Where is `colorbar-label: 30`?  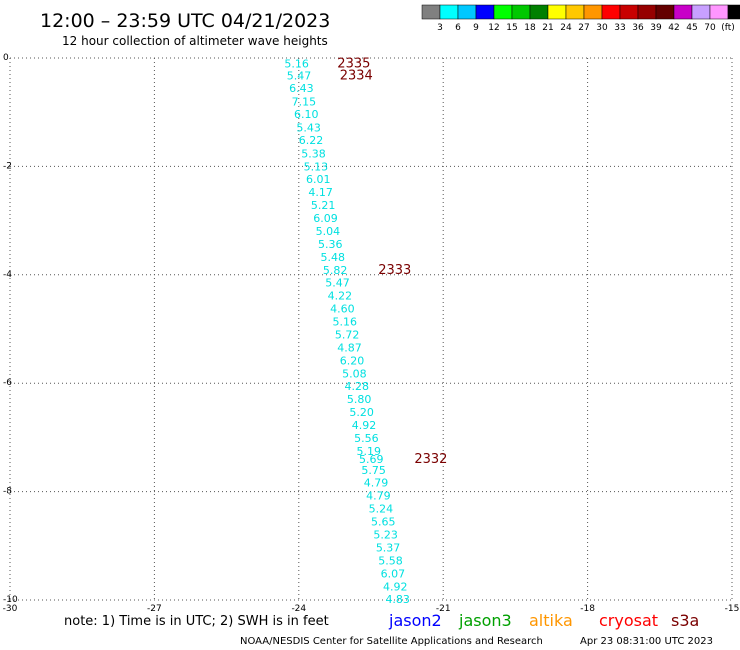 colorbar-label: 30 is located at coordinates (602, 28).